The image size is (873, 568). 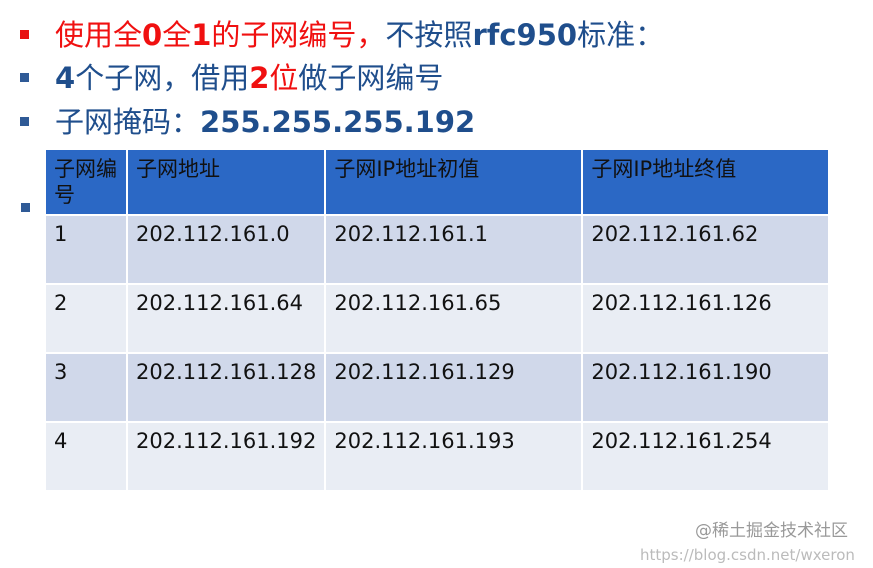 What do you see at coordinates (298, 35) in the screenshot?
I see `text: 的子网编号，` at bounding box center [298, 35].